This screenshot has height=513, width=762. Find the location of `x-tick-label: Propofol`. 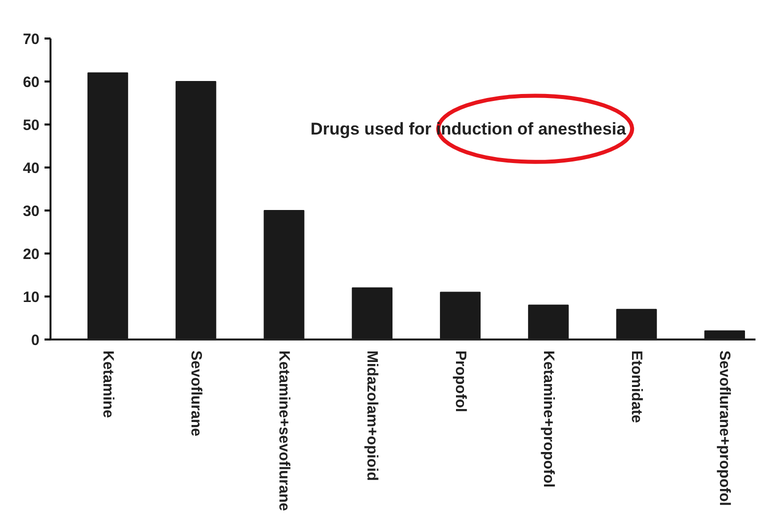

x-tick-label: Propofol is located at coordinates (460, 381).